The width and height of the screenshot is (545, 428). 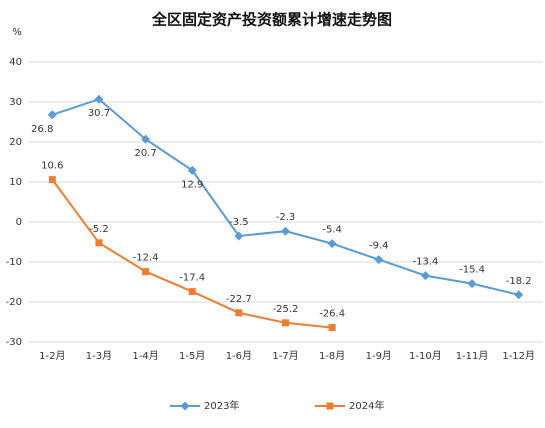 What do you see at coordinates (472, 270) in the screenshot?
I see `data-label: -15.4` at bounding box center [472, 270].